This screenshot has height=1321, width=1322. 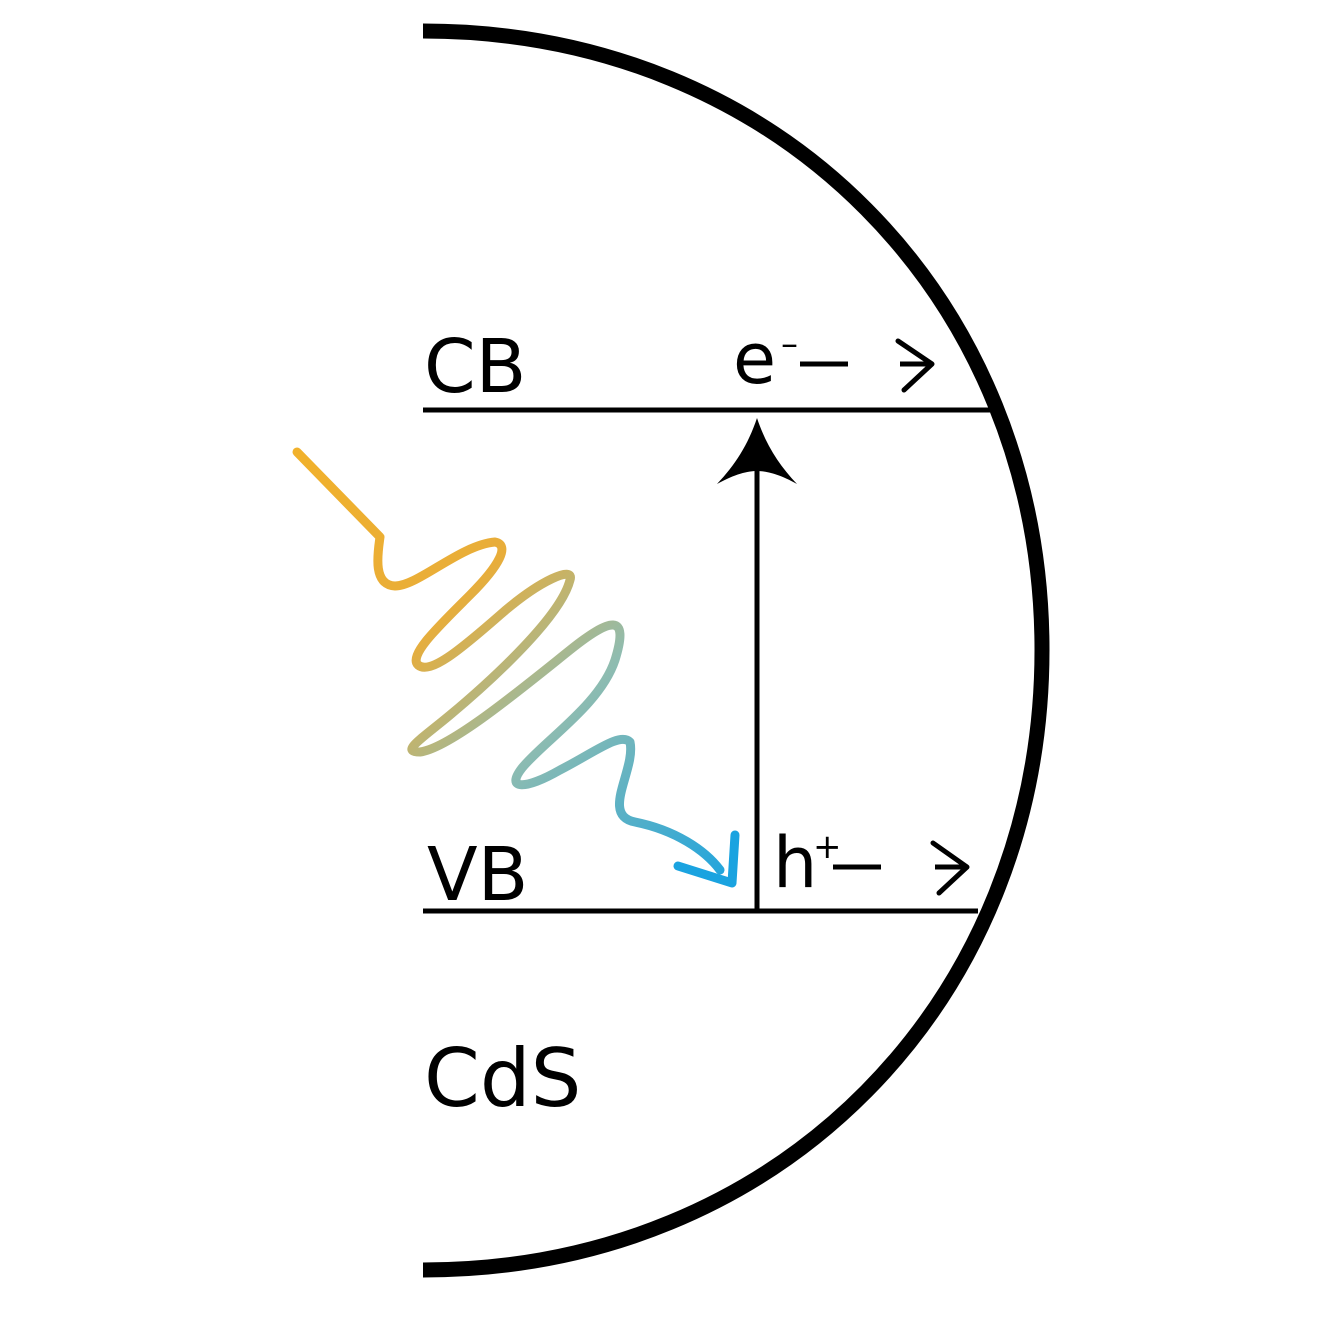 I want to click on electron-charge: –, so click(x=789, y=344).